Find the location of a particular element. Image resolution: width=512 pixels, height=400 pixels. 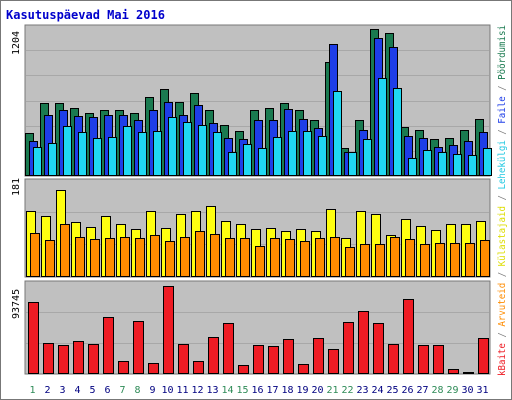

legend-item-kbaite: kBaite is located at coordinates (502, 359).